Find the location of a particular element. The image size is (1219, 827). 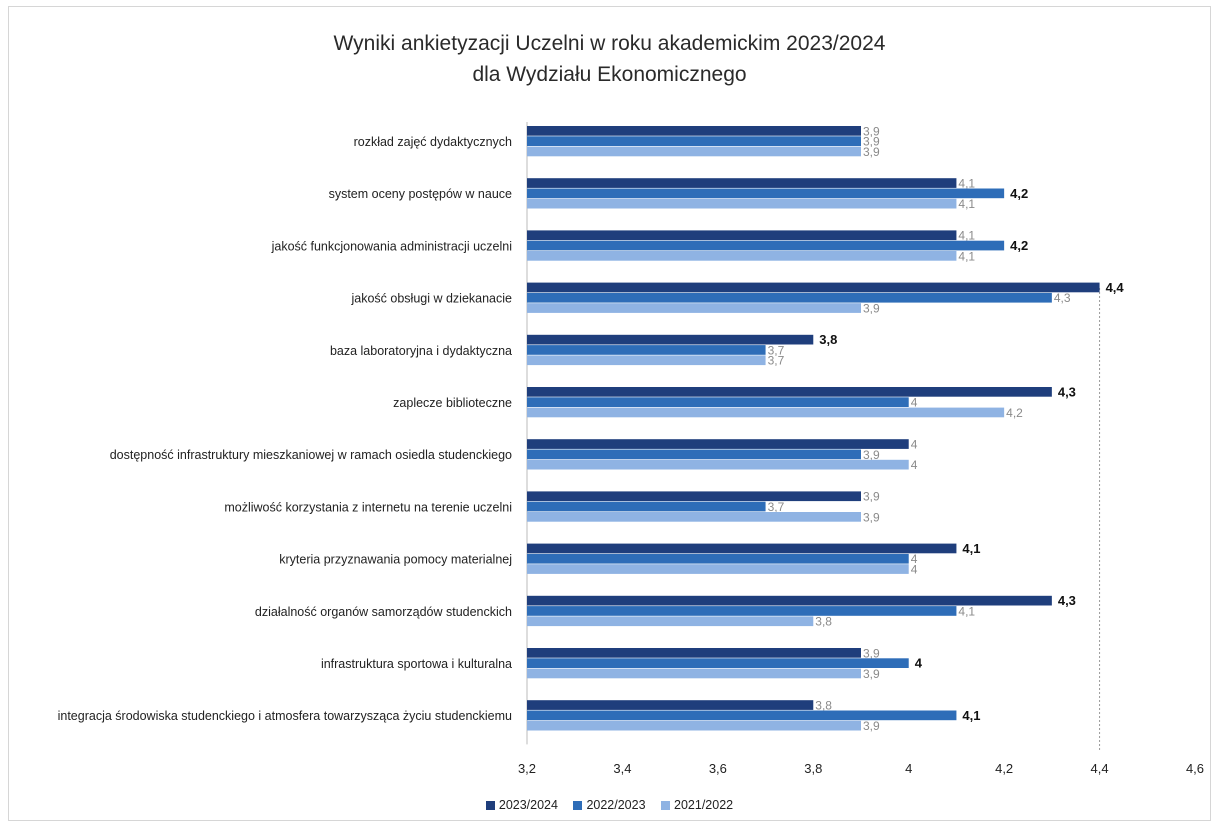

x-tick-label: 4,2 is located at coordinates (1004, 768).